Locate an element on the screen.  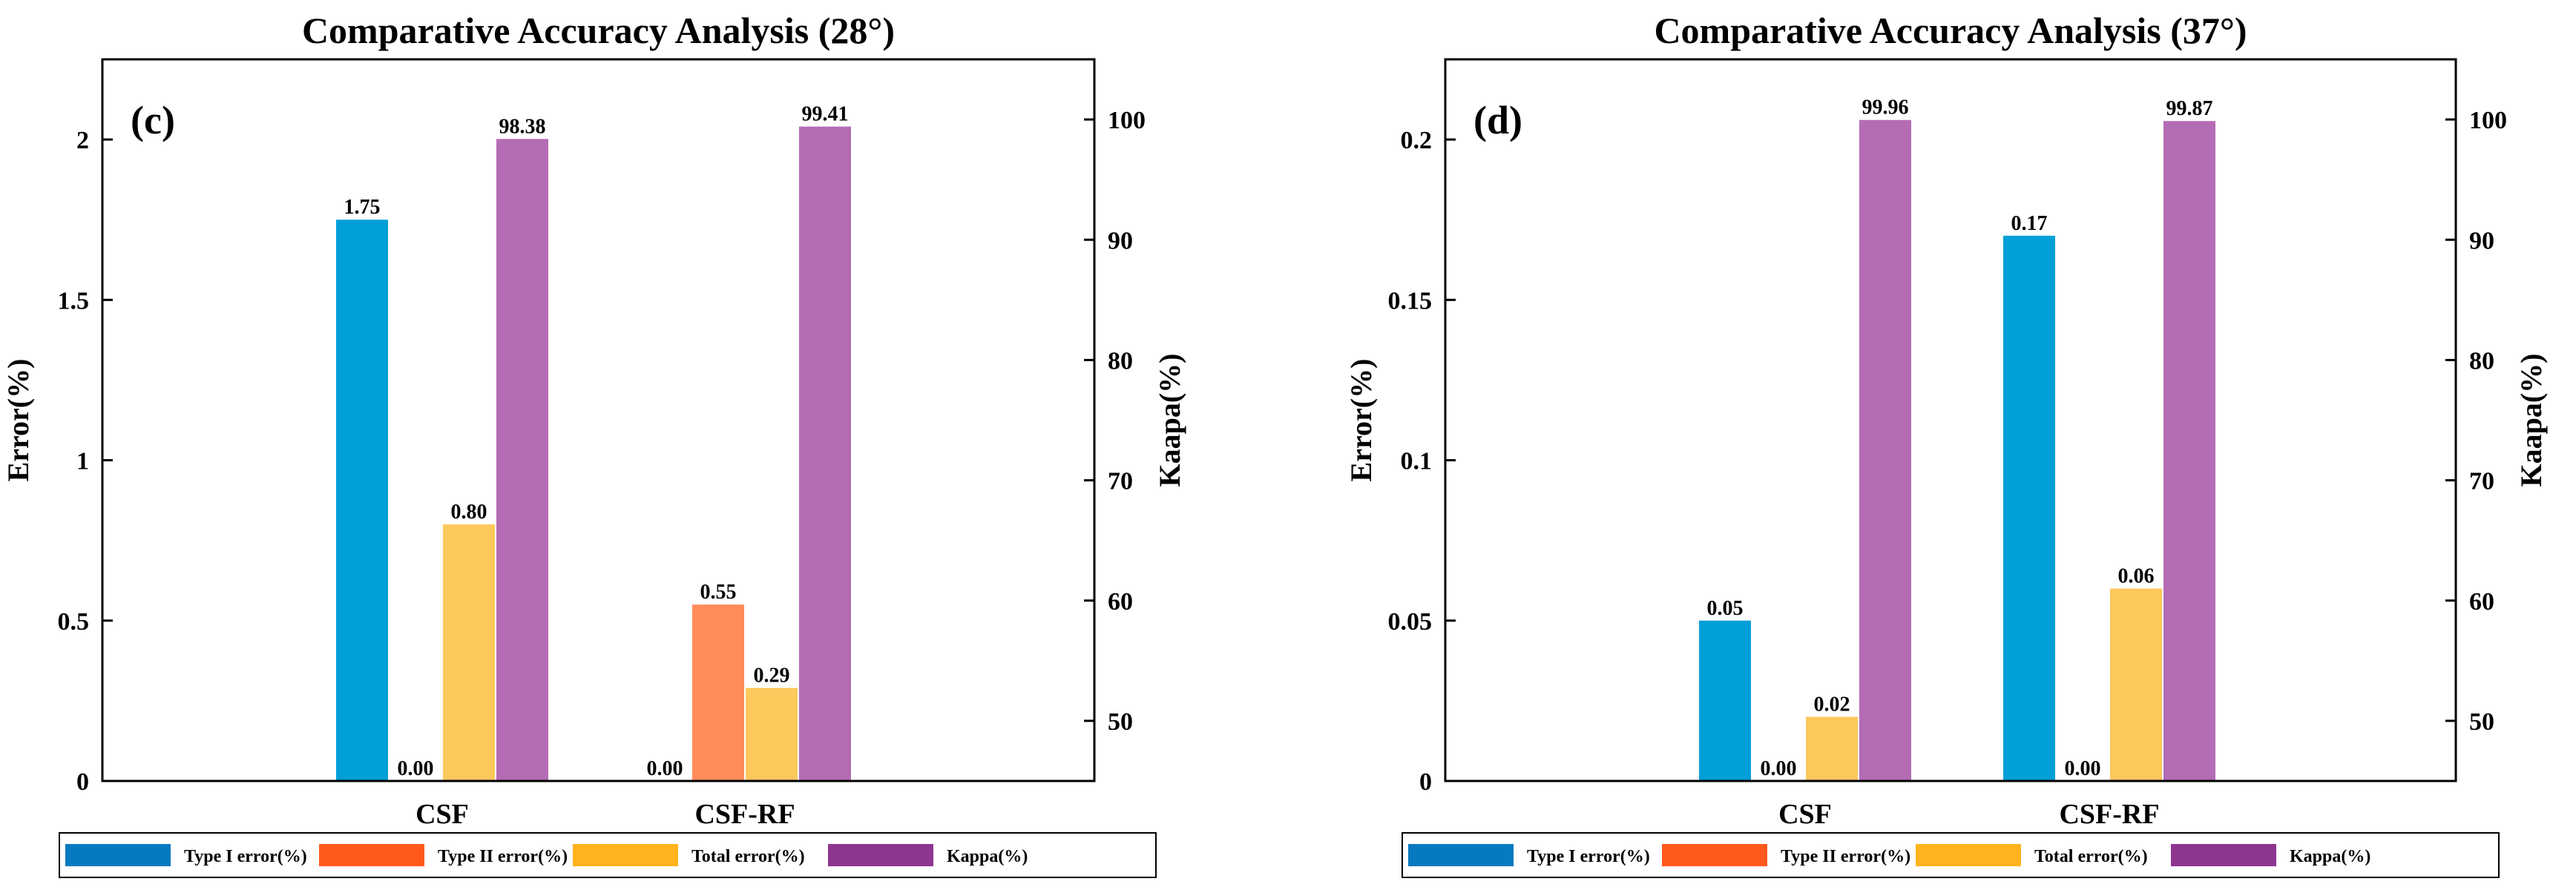
chart-title: Comparative Accuracy Analysis (37°) is located at coordinates (1950, 30).